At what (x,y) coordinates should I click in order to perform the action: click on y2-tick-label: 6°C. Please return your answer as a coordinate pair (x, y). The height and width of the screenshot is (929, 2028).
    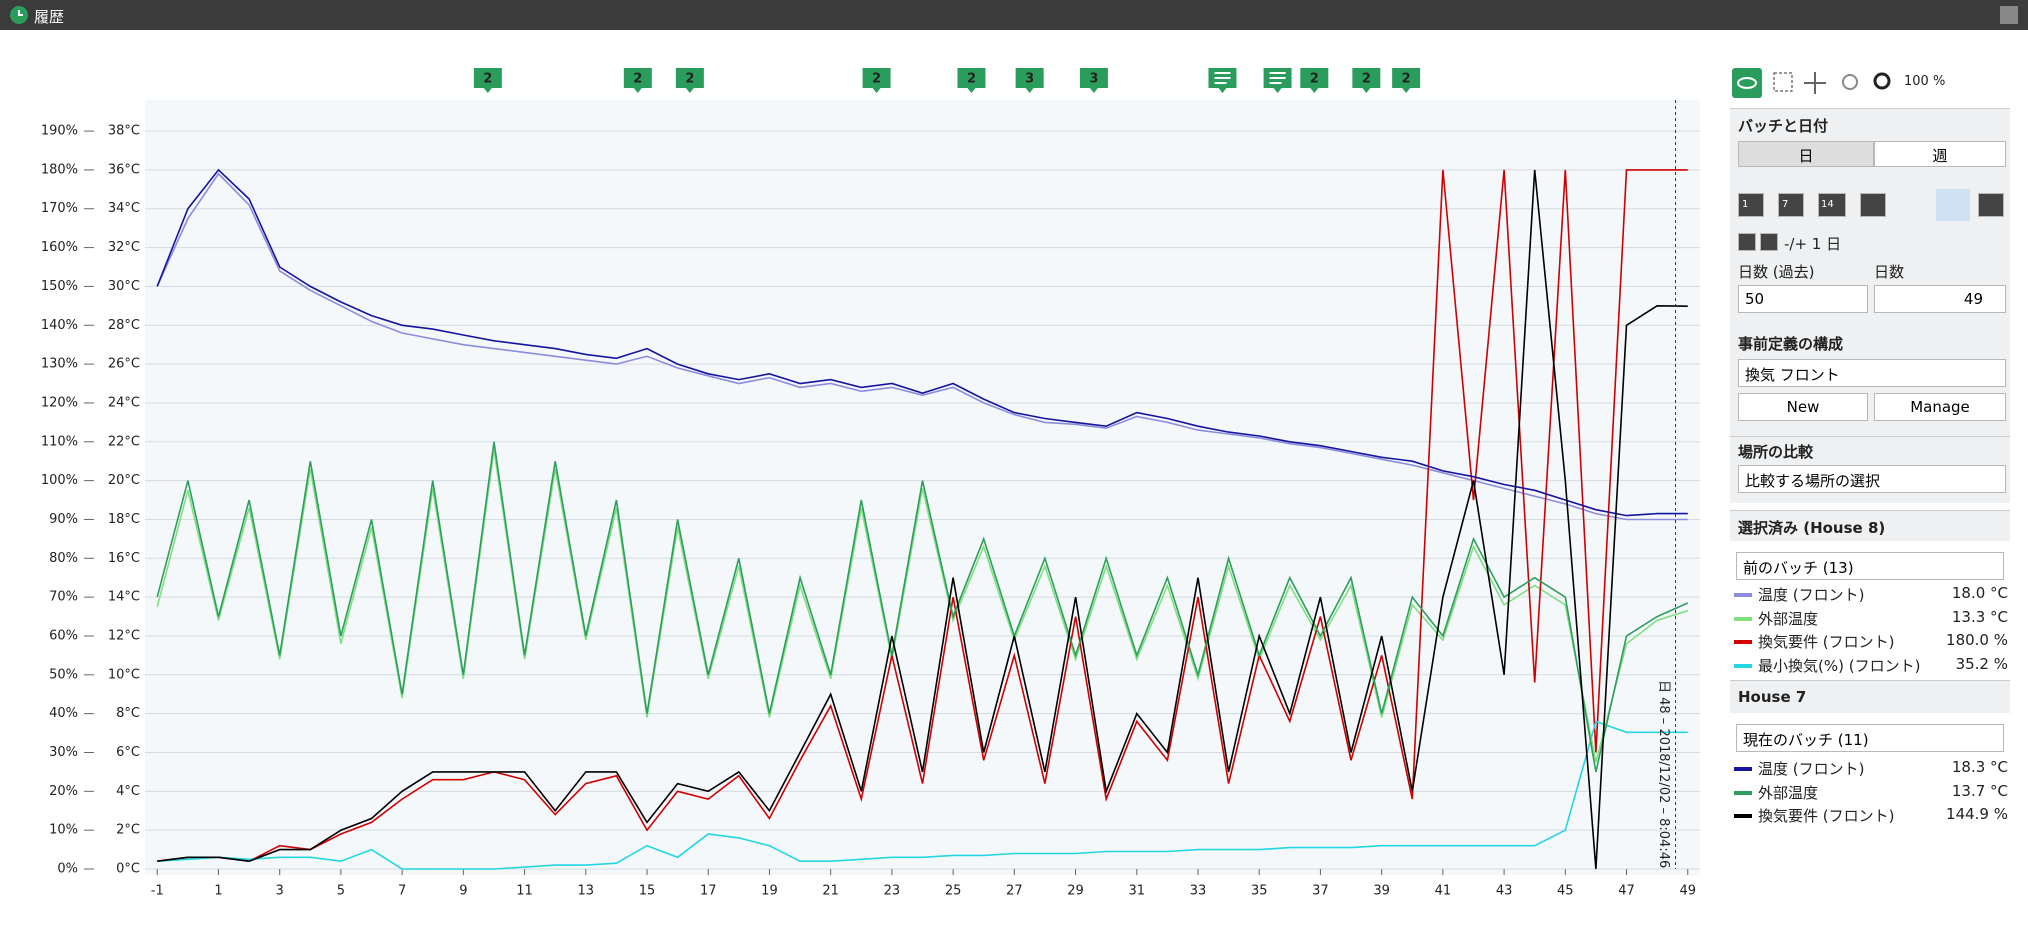
    Looking at the image, I should click on (128, 752).